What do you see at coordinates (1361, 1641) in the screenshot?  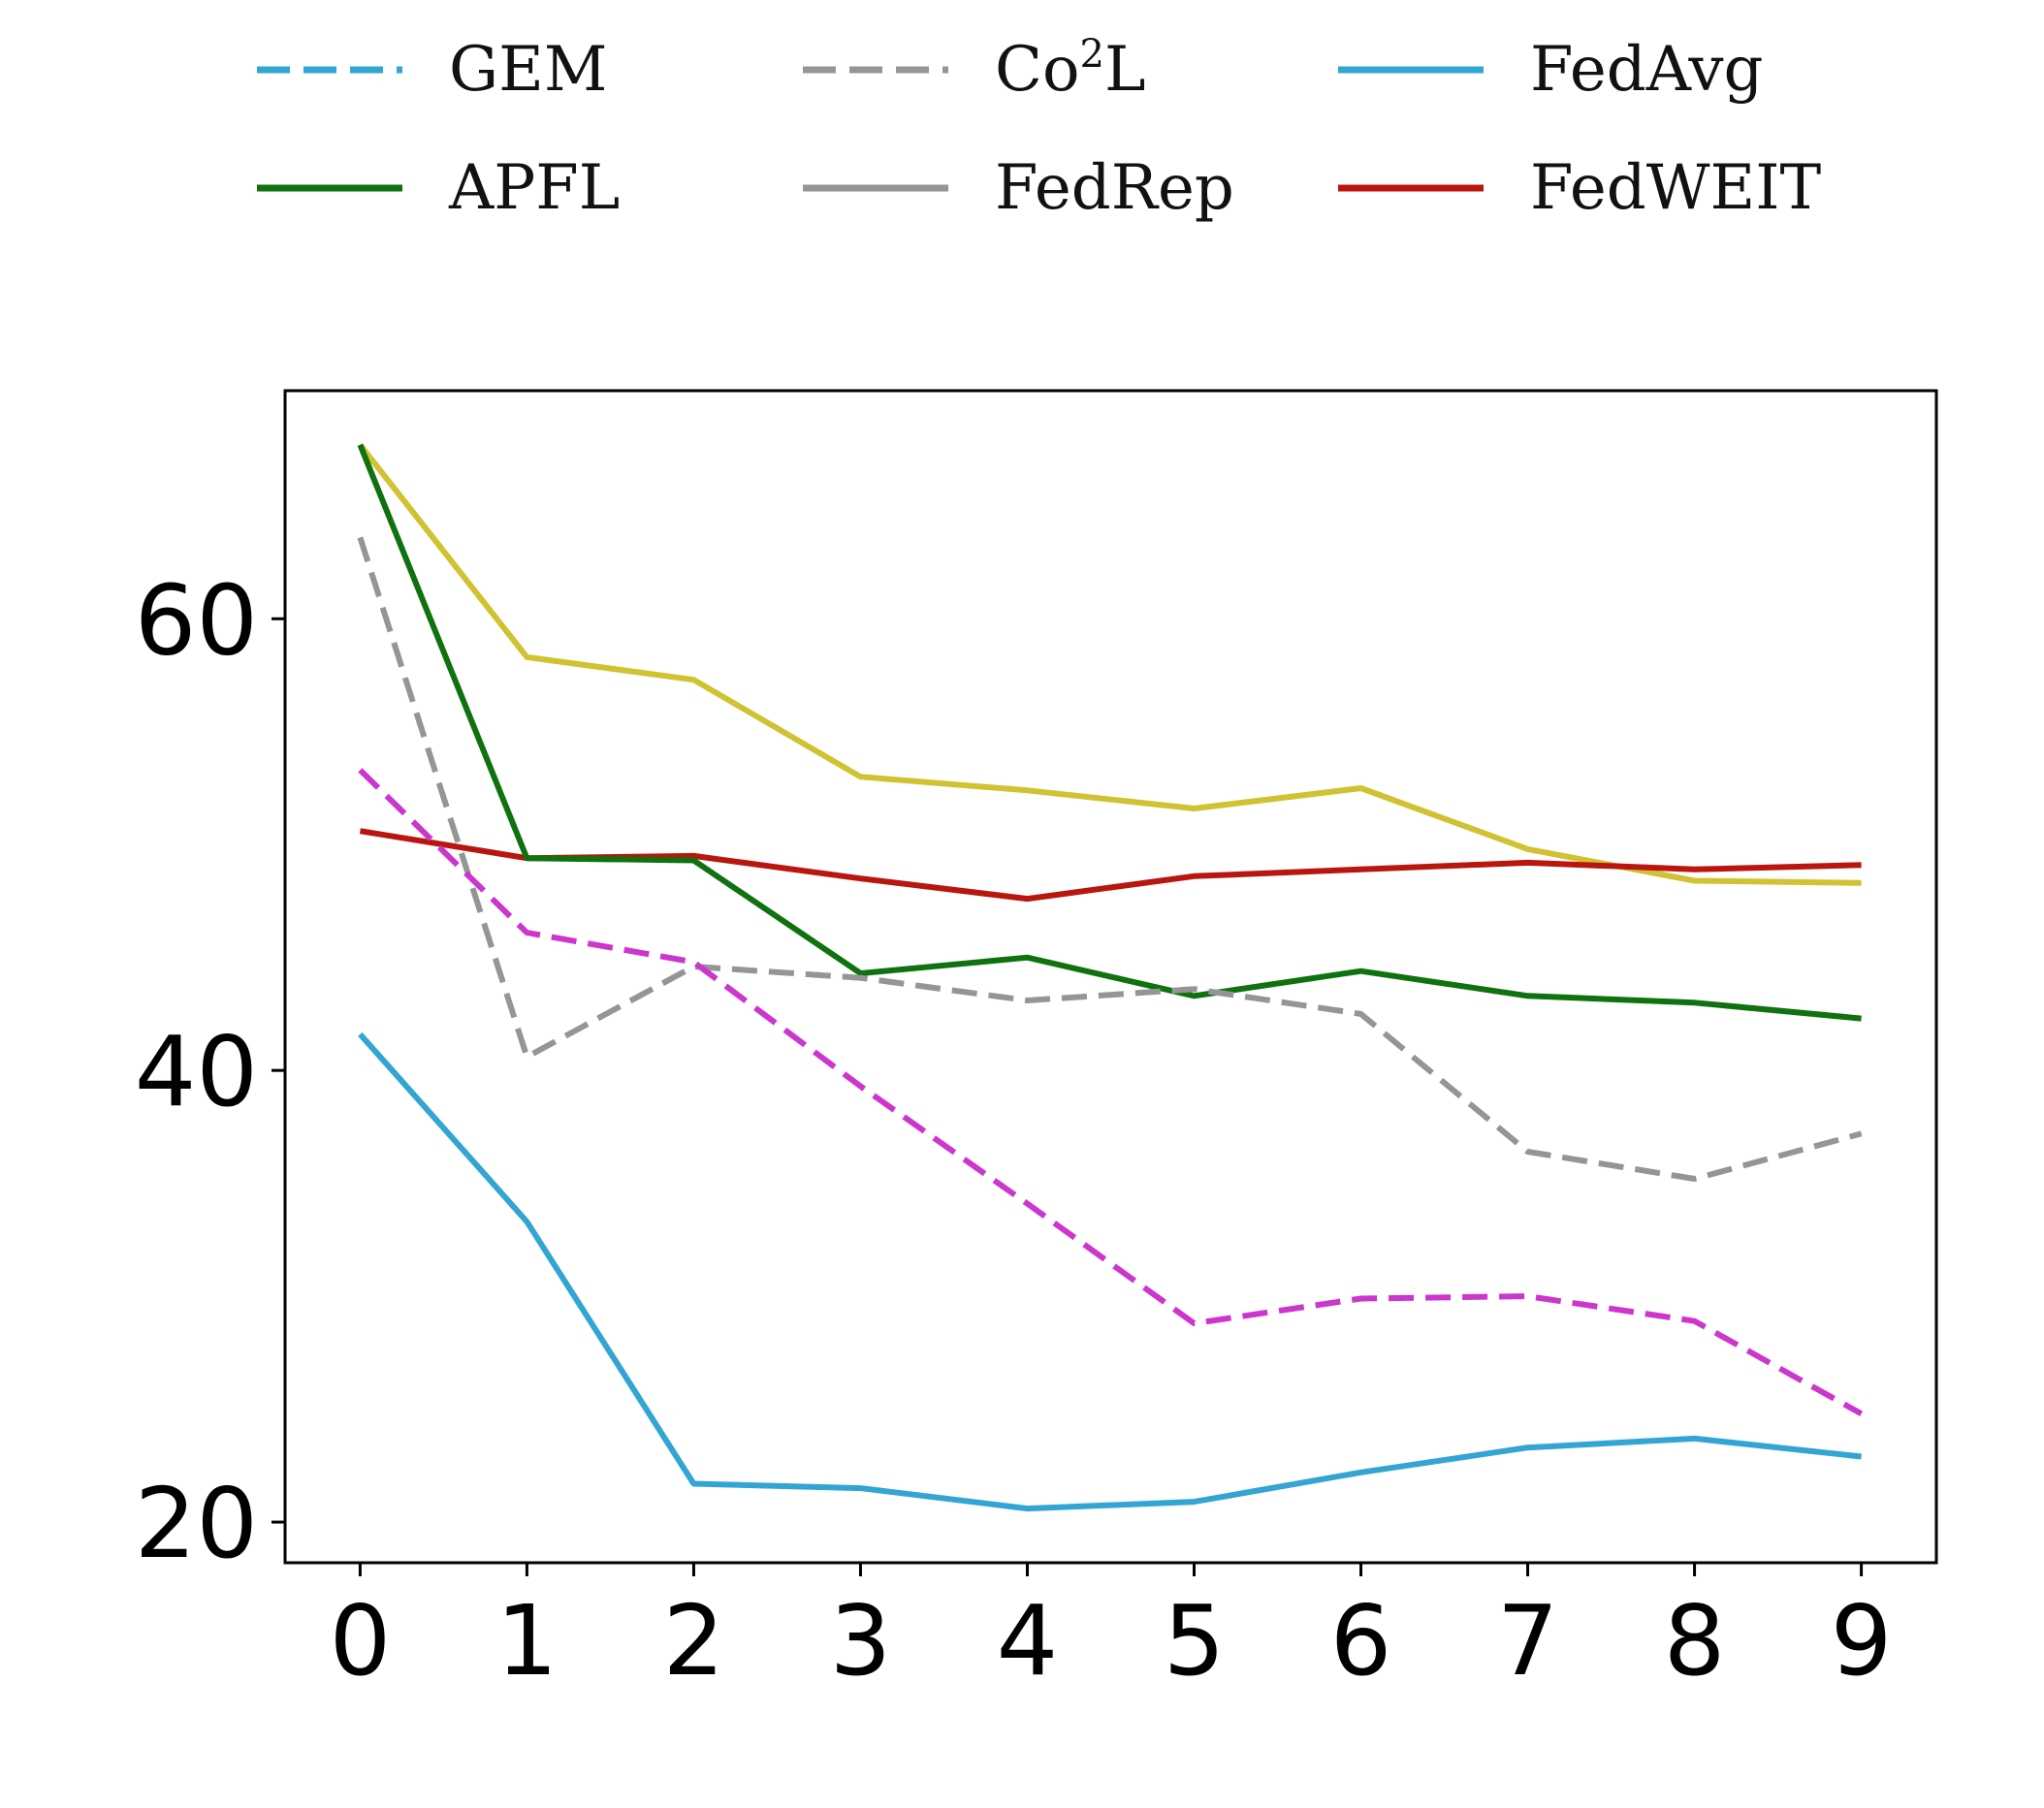 I see `x-tick-label: 6` at bounding box center [1361, 1641].